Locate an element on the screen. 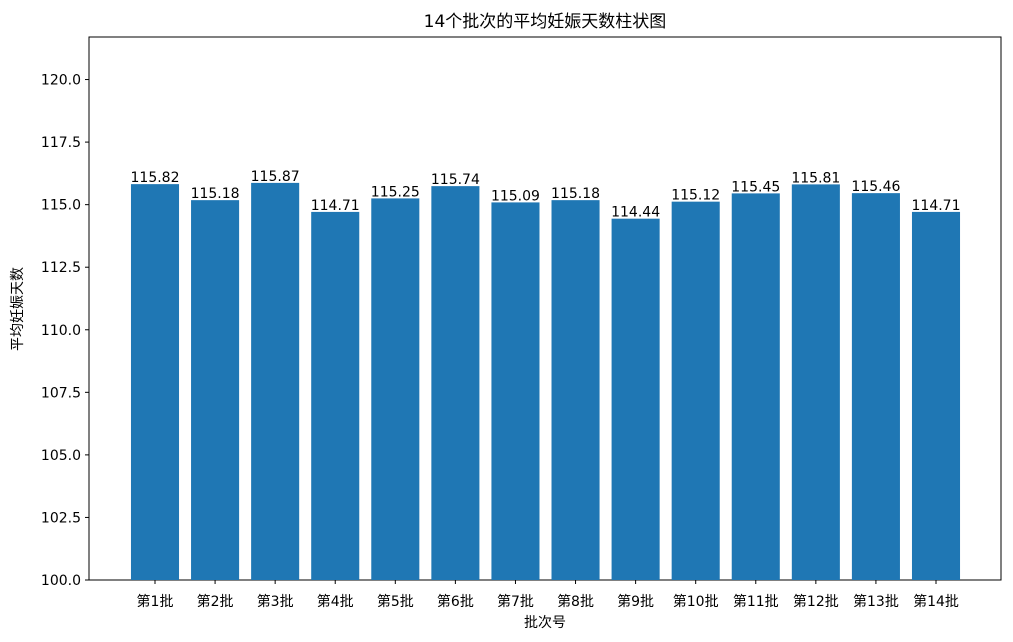 The height and width of the screenshot is (642, 1013). x-tick-label: 第8批 is located at coordinates (575, 601).